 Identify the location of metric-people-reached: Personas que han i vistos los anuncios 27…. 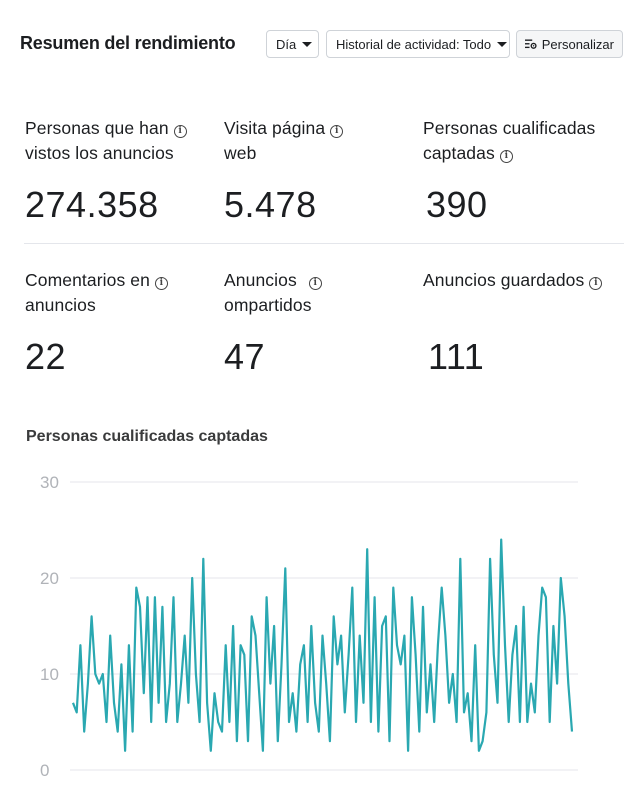
(120, 171).